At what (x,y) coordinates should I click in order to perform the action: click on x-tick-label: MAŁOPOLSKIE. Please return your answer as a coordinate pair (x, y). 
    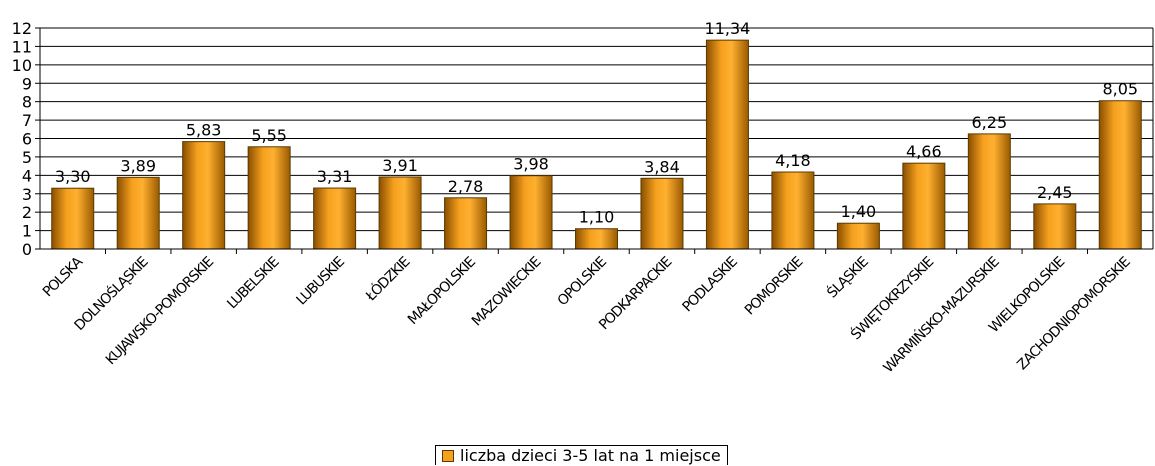
    Looking at the image, I should click on (442, 291).